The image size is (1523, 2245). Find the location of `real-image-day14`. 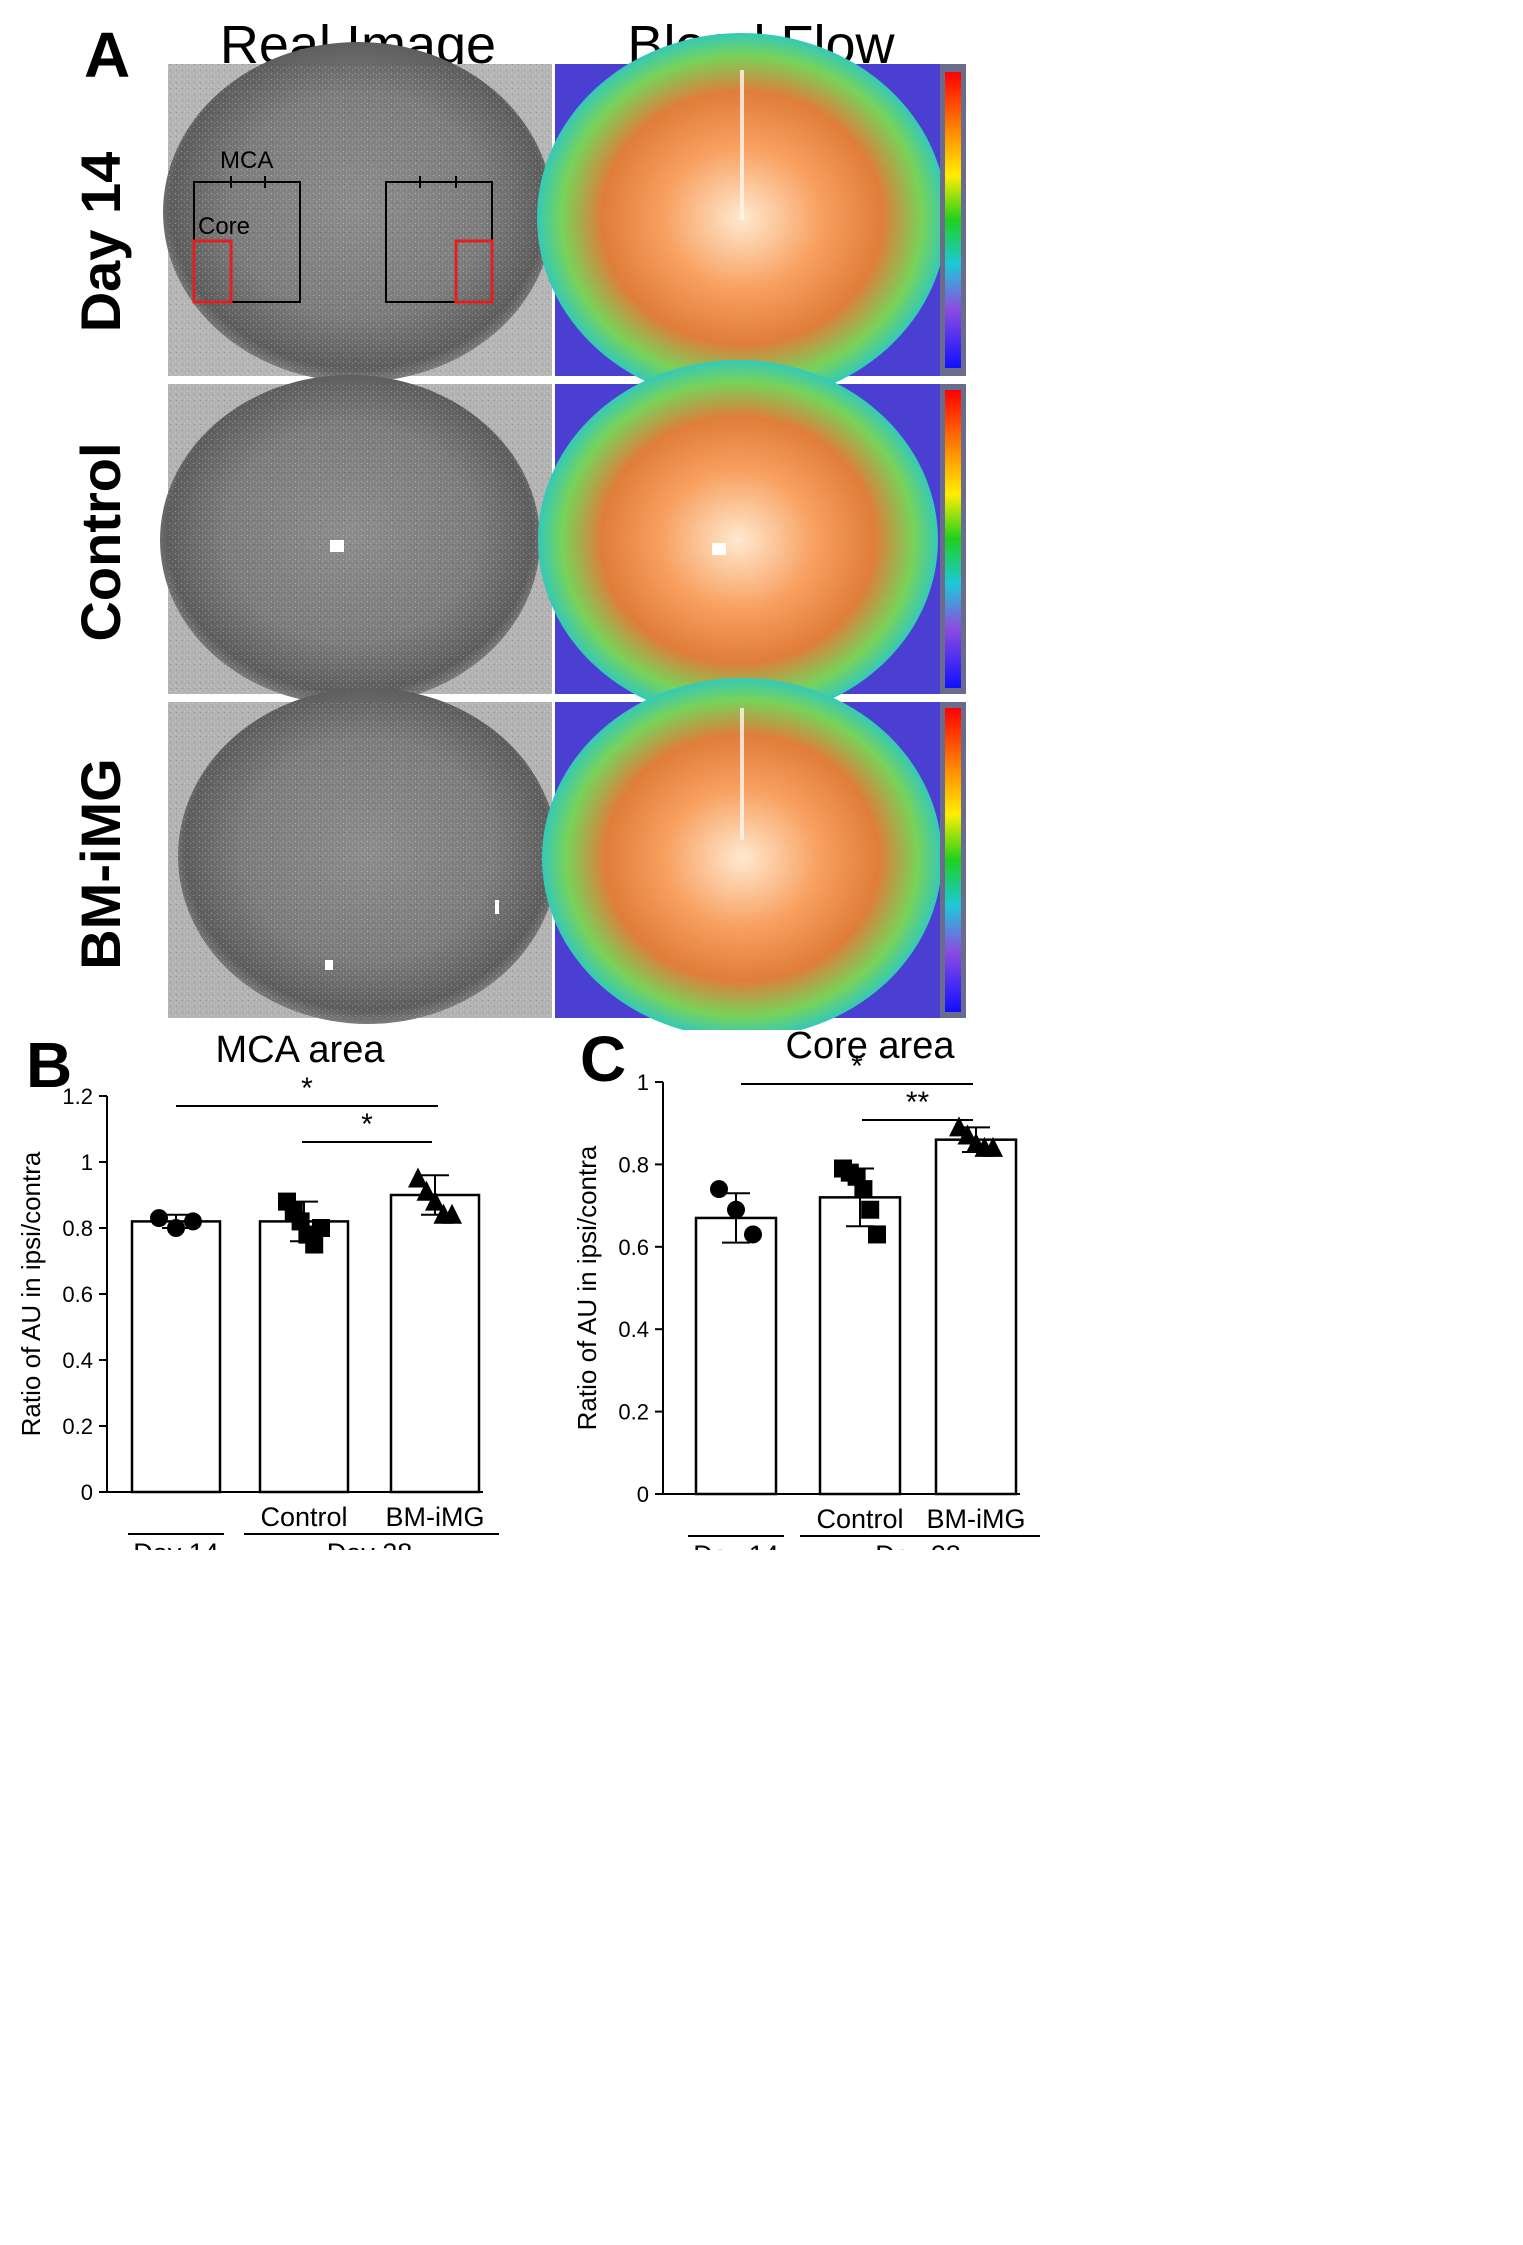

real-image-day14 is located at coordinates (358, 212).